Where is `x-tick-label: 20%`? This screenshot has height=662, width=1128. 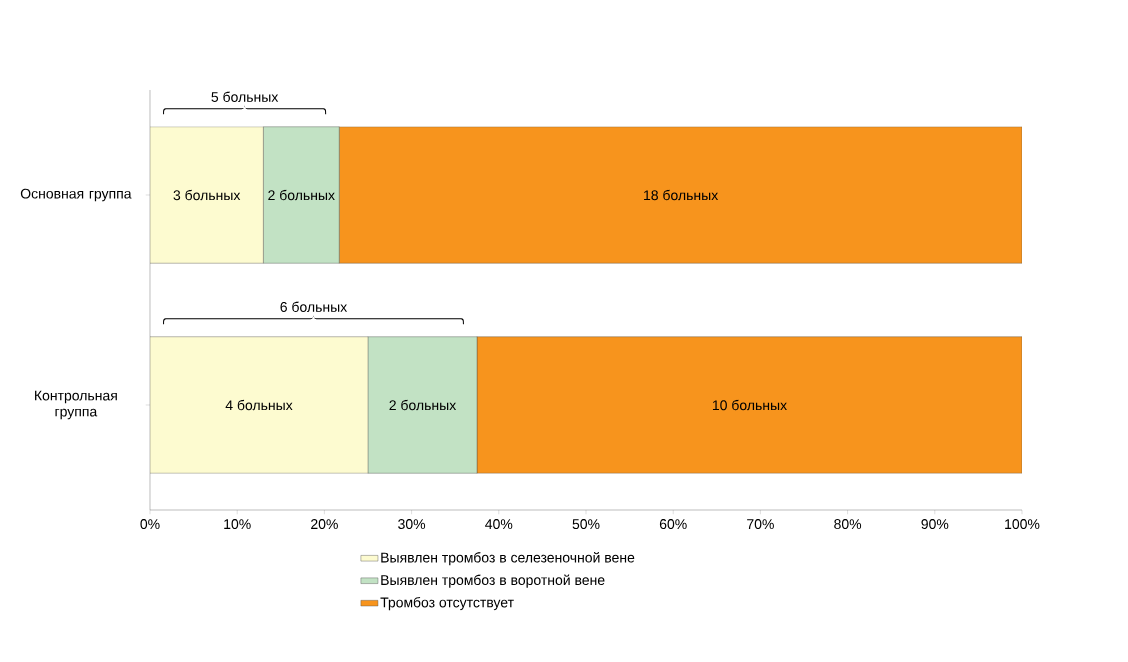
x-tick-label: 20% is located at coordinates (324, 524).